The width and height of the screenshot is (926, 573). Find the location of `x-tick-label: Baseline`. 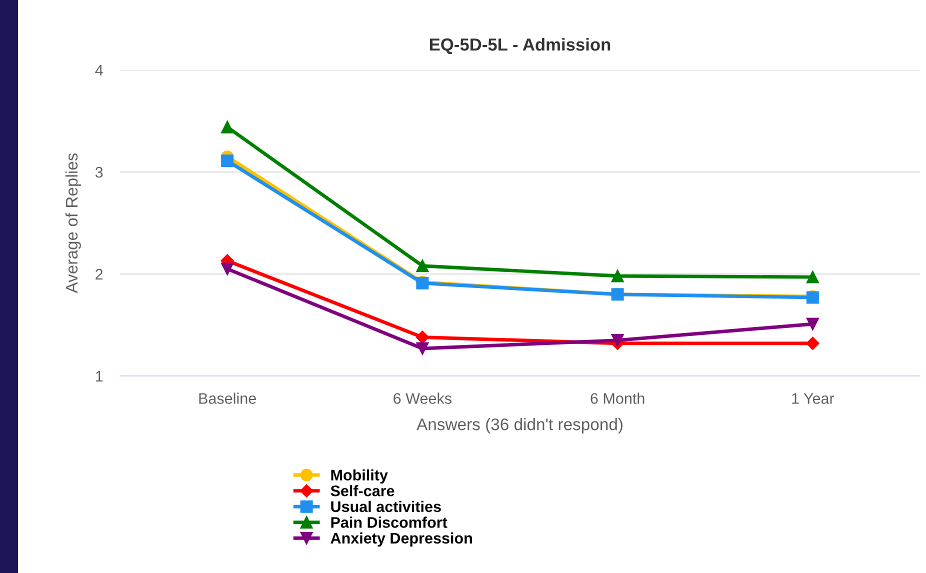

x-tick-label: Baseline is located at coordinates (227, 398).